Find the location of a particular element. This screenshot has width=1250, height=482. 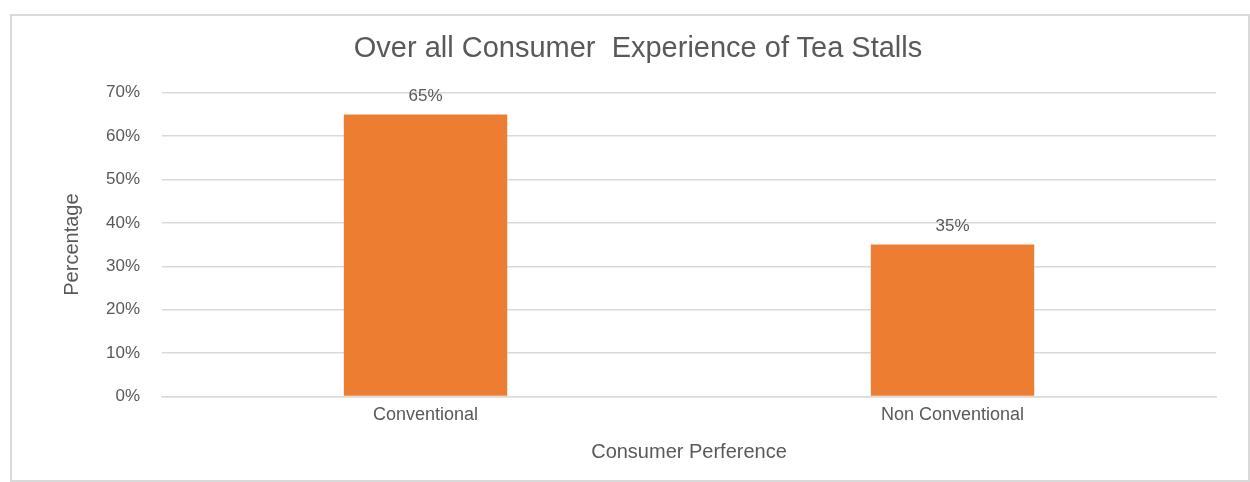

chart-title: Over all Consumer Experience of Tea Stalls is located at coordinates (638, 47).